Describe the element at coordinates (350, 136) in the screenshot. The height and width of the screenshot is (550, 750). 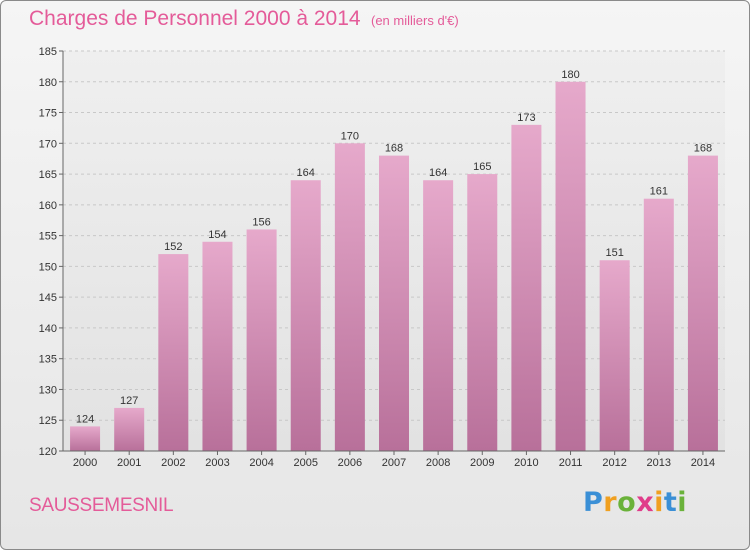
I see `data-label: 170` at that location.